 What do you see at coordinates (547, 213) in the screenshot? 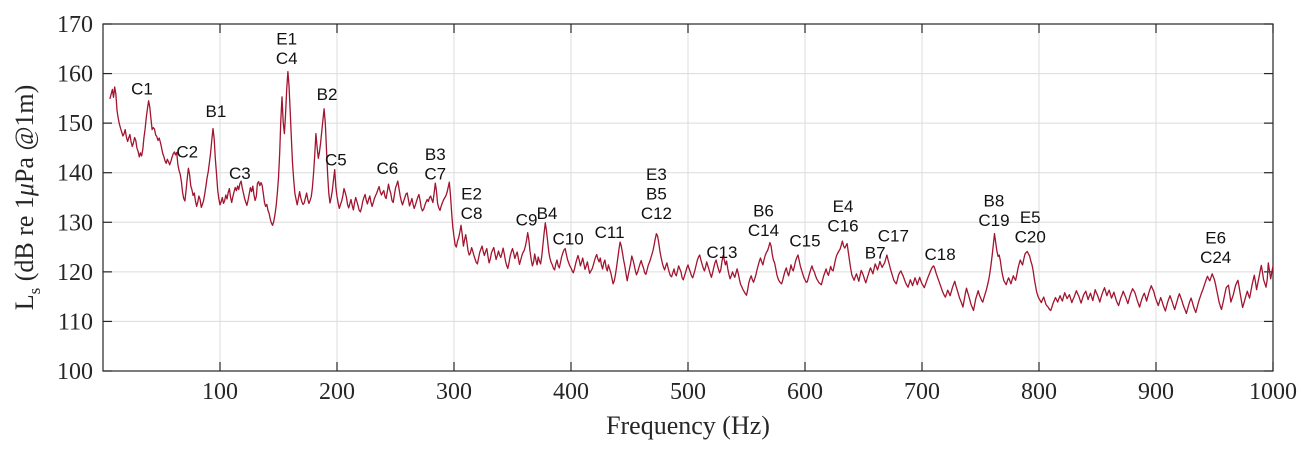
I see `peak-label: B4` at bounding box center [547, 213].